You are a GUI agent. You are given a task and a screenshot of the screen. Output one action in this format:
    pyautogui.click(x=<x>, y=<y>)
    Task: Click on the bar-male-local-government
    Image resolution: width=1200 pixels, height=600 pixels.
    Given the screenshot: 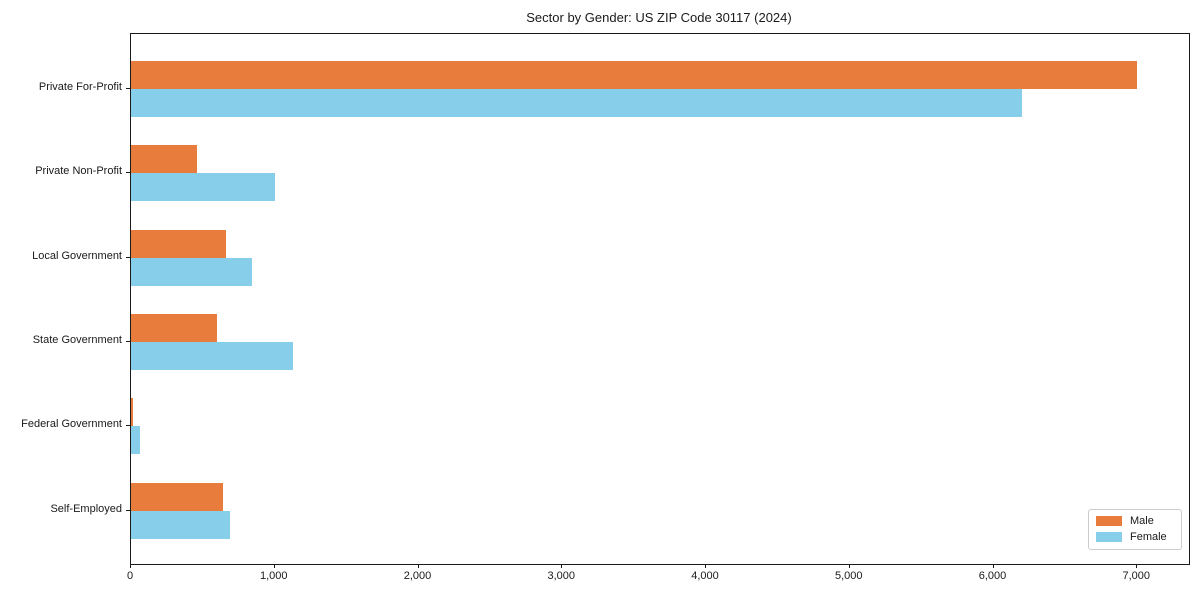 What is the action you would take?
    pyautogui.click(x=178, y=243)
    